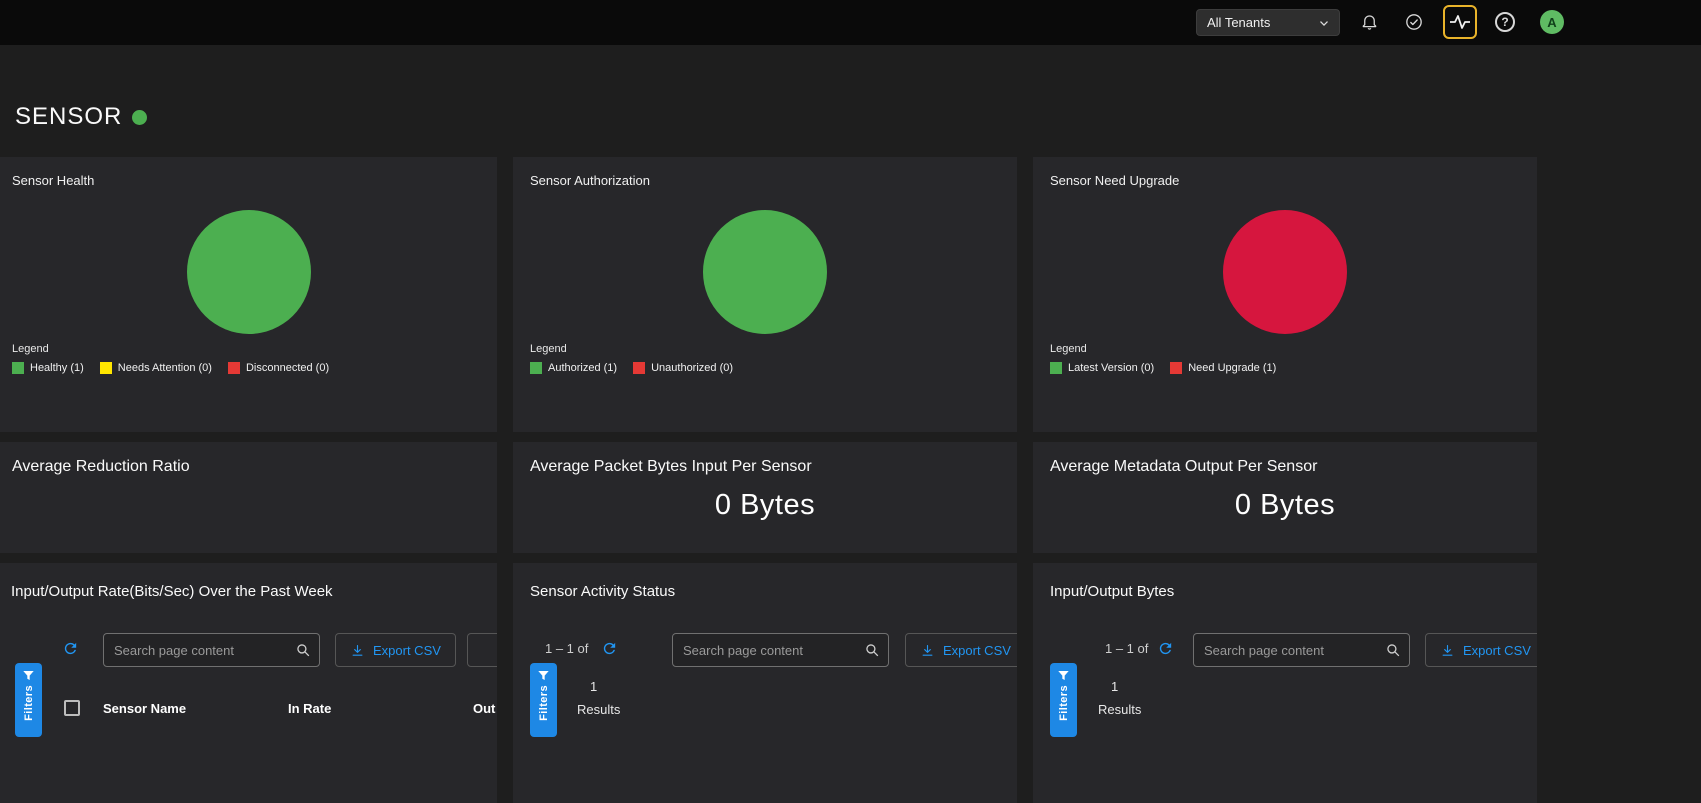 This screenshot has width=1701, height=803. I want to click on card-title: Average Packet Bytes Input Per Sensor, so click(671, 466).